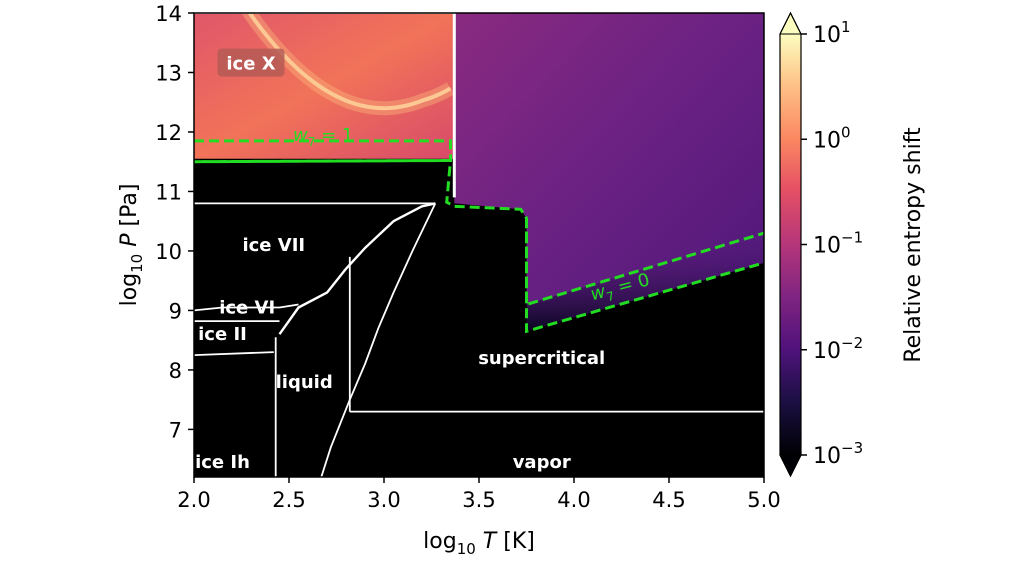 This screenshot has width=1024, height=576. Describe the element at coordinates (273, 245) in the screenshot. I see `phase-label: ice VII` at that location.